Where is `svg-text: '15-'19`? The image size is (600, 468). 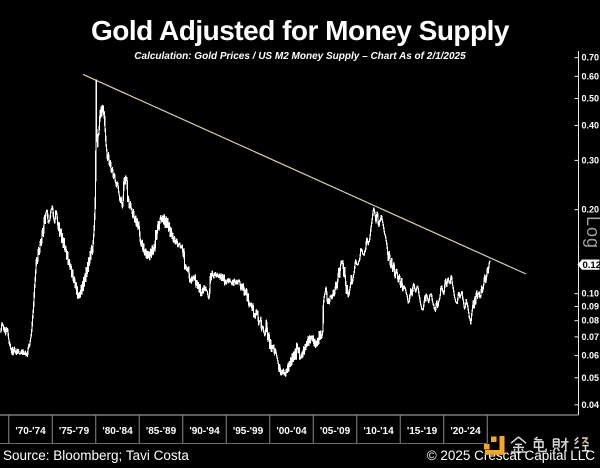
svg-text: '15-'19 is located at coordinates (422, 431).